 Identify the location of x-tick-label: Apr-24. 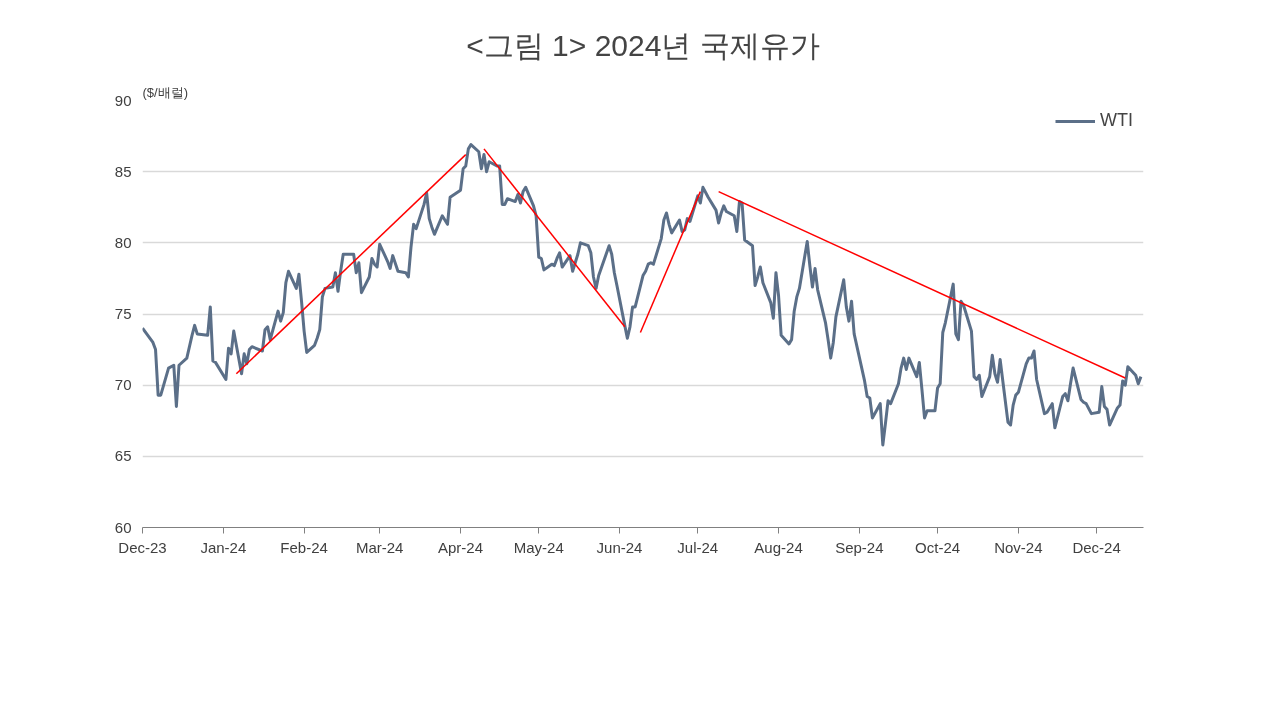
(461, 547).